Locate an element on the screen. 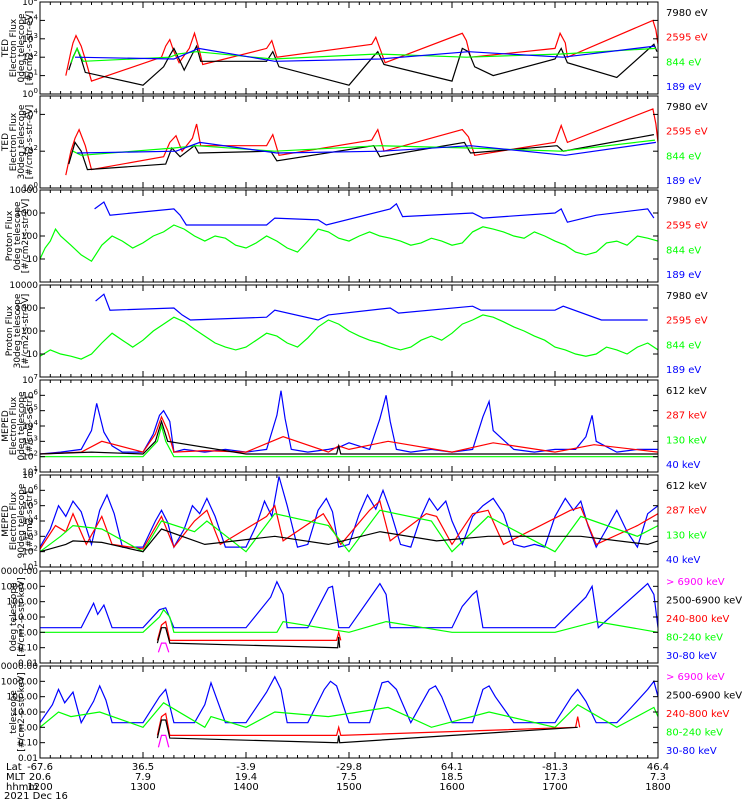 This screenshot has height=800, width=750. x-row-value: 1400 is located at coordinates (245, 787).